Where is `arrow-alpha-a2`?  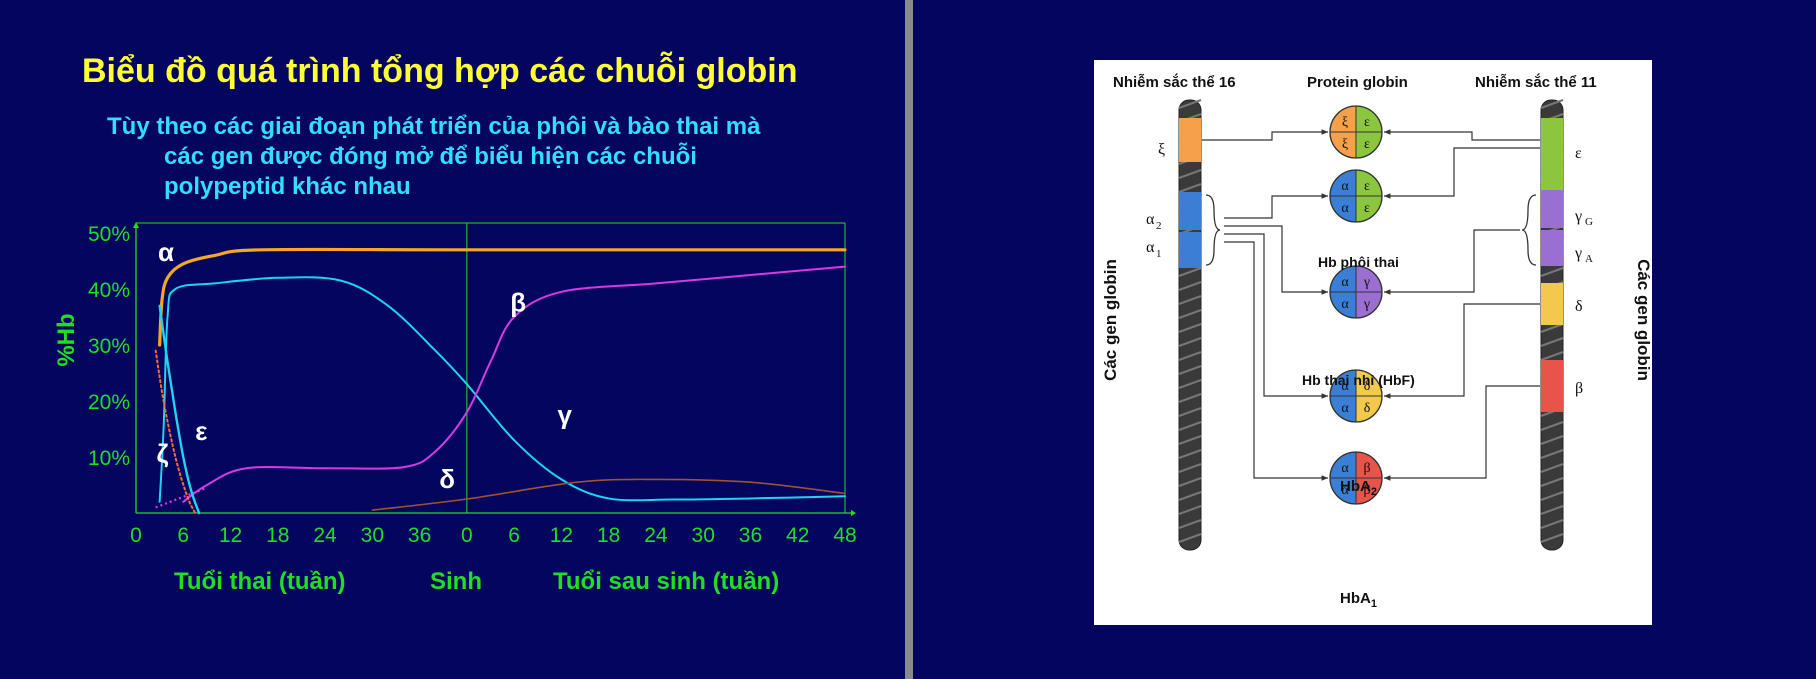
arrow-alpha-a2 is located at coordinates (1276, 315).